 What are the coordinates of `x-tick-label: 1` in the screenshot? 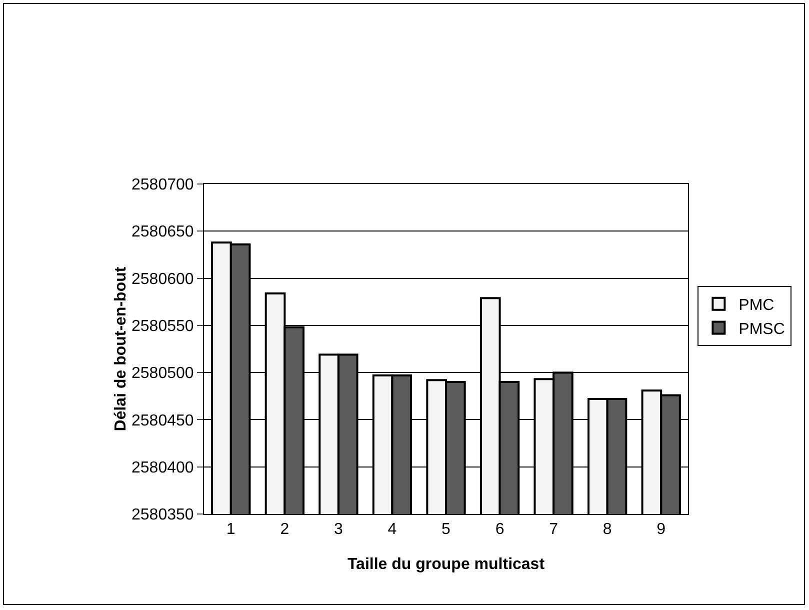 It's located at (231, 529).